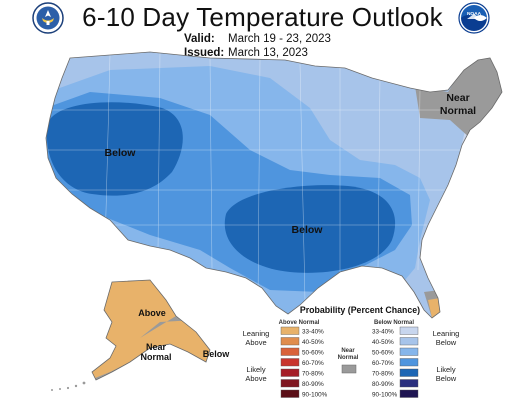  Describe the element at coordinates (255, 369) in the screenshot. I see `legend-likely-above-1: Likely` at that location.